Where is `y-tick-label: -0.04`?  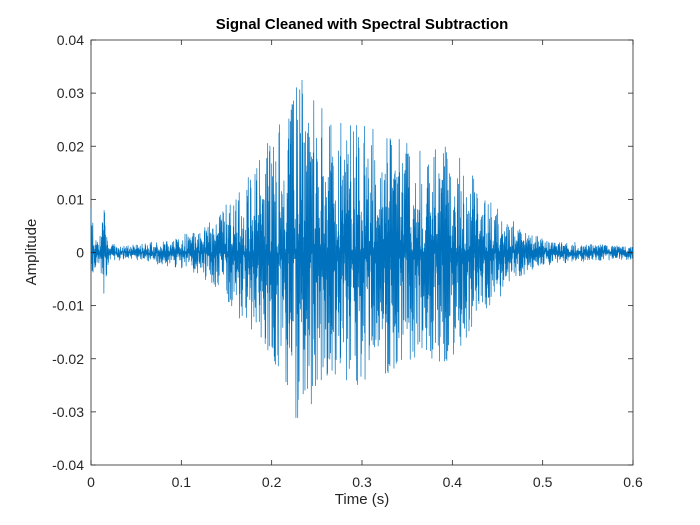
y-tick-label: -0.04 is located at coordinates (68, 465).